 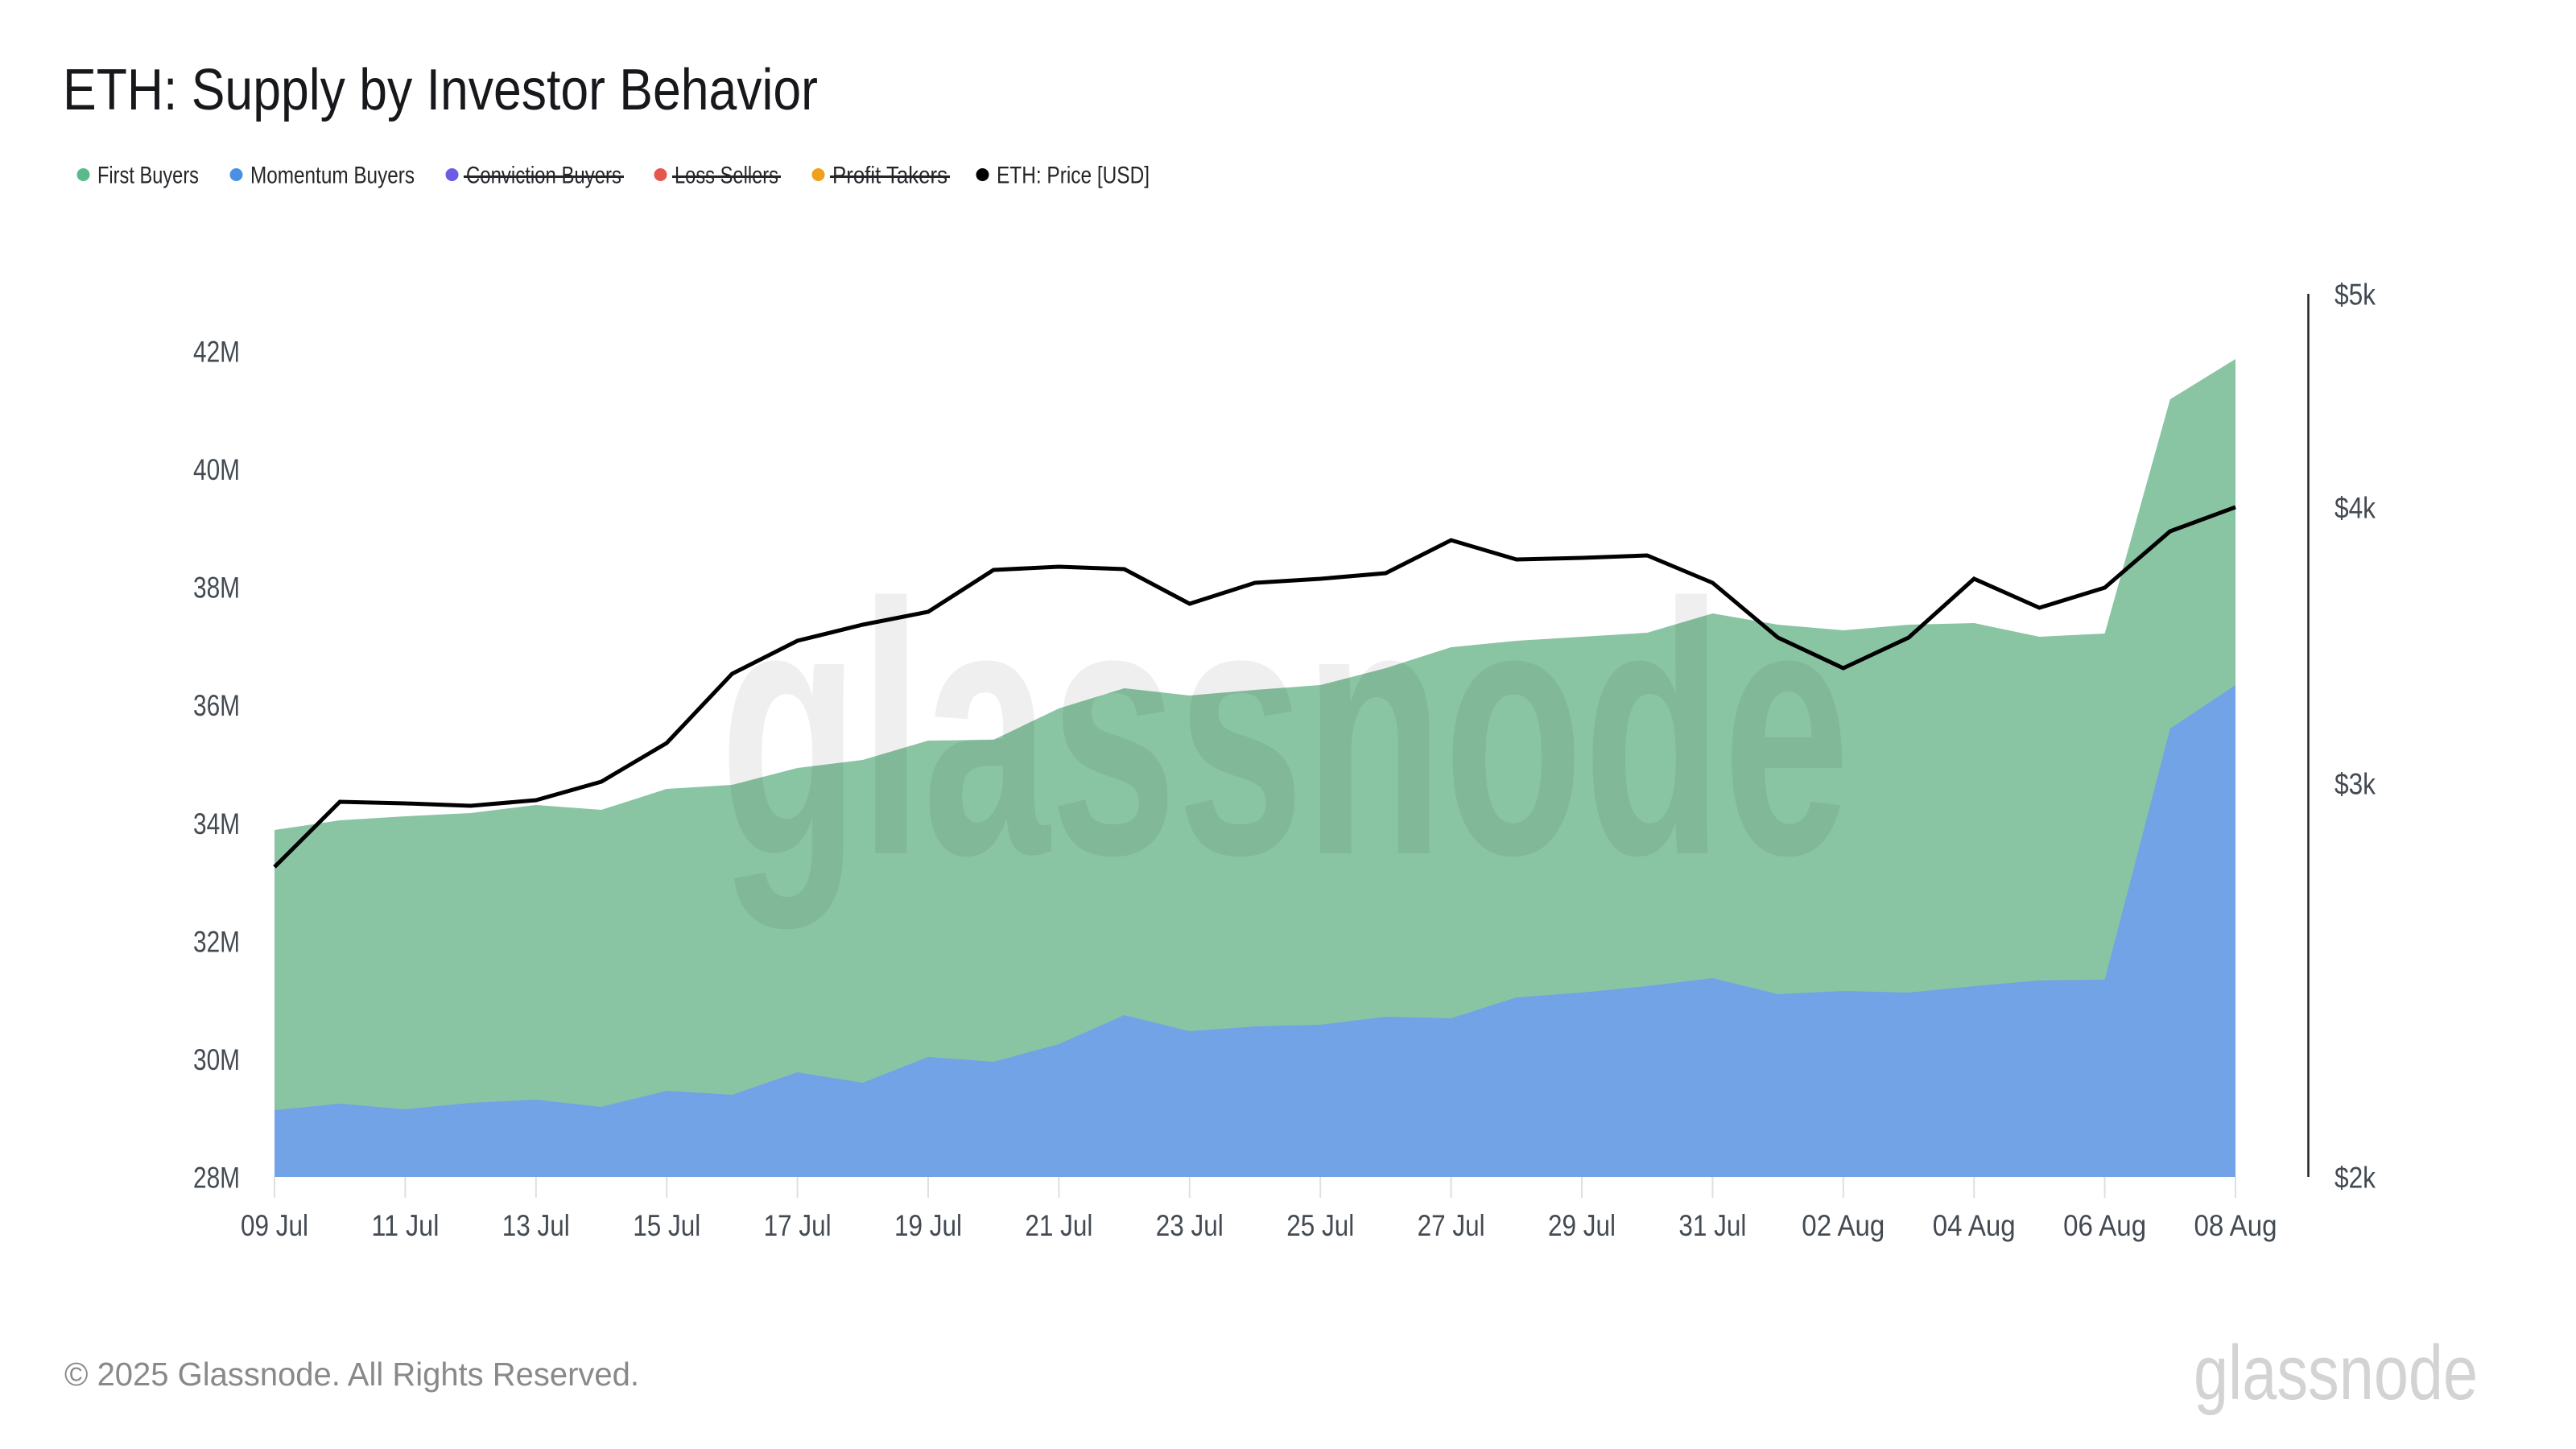 I want to click on svg-text: 19 Jul, so click(x=928, y=1225).